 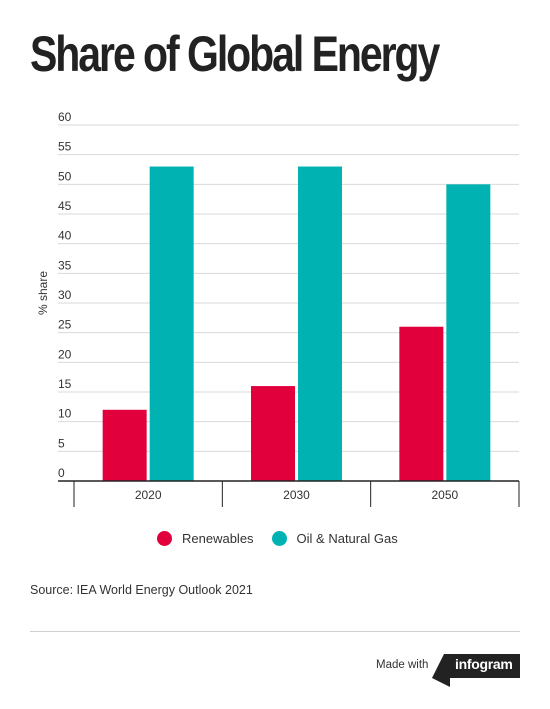 I want to click on legend-item-oil-gas: Oil & Natural Gas, so click(x=334, y=538).